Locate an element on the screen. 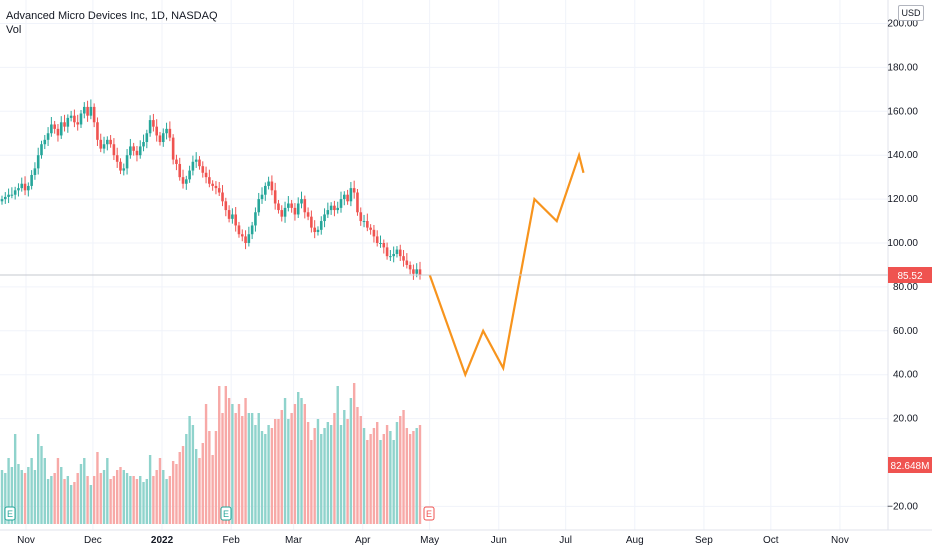  volume-bars is located at coordinates (211, 453).